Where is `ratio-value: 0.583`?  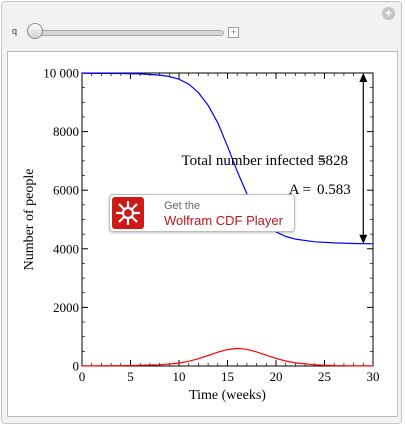
ratio-value: 0.583 is located at coordinates (334, 190).